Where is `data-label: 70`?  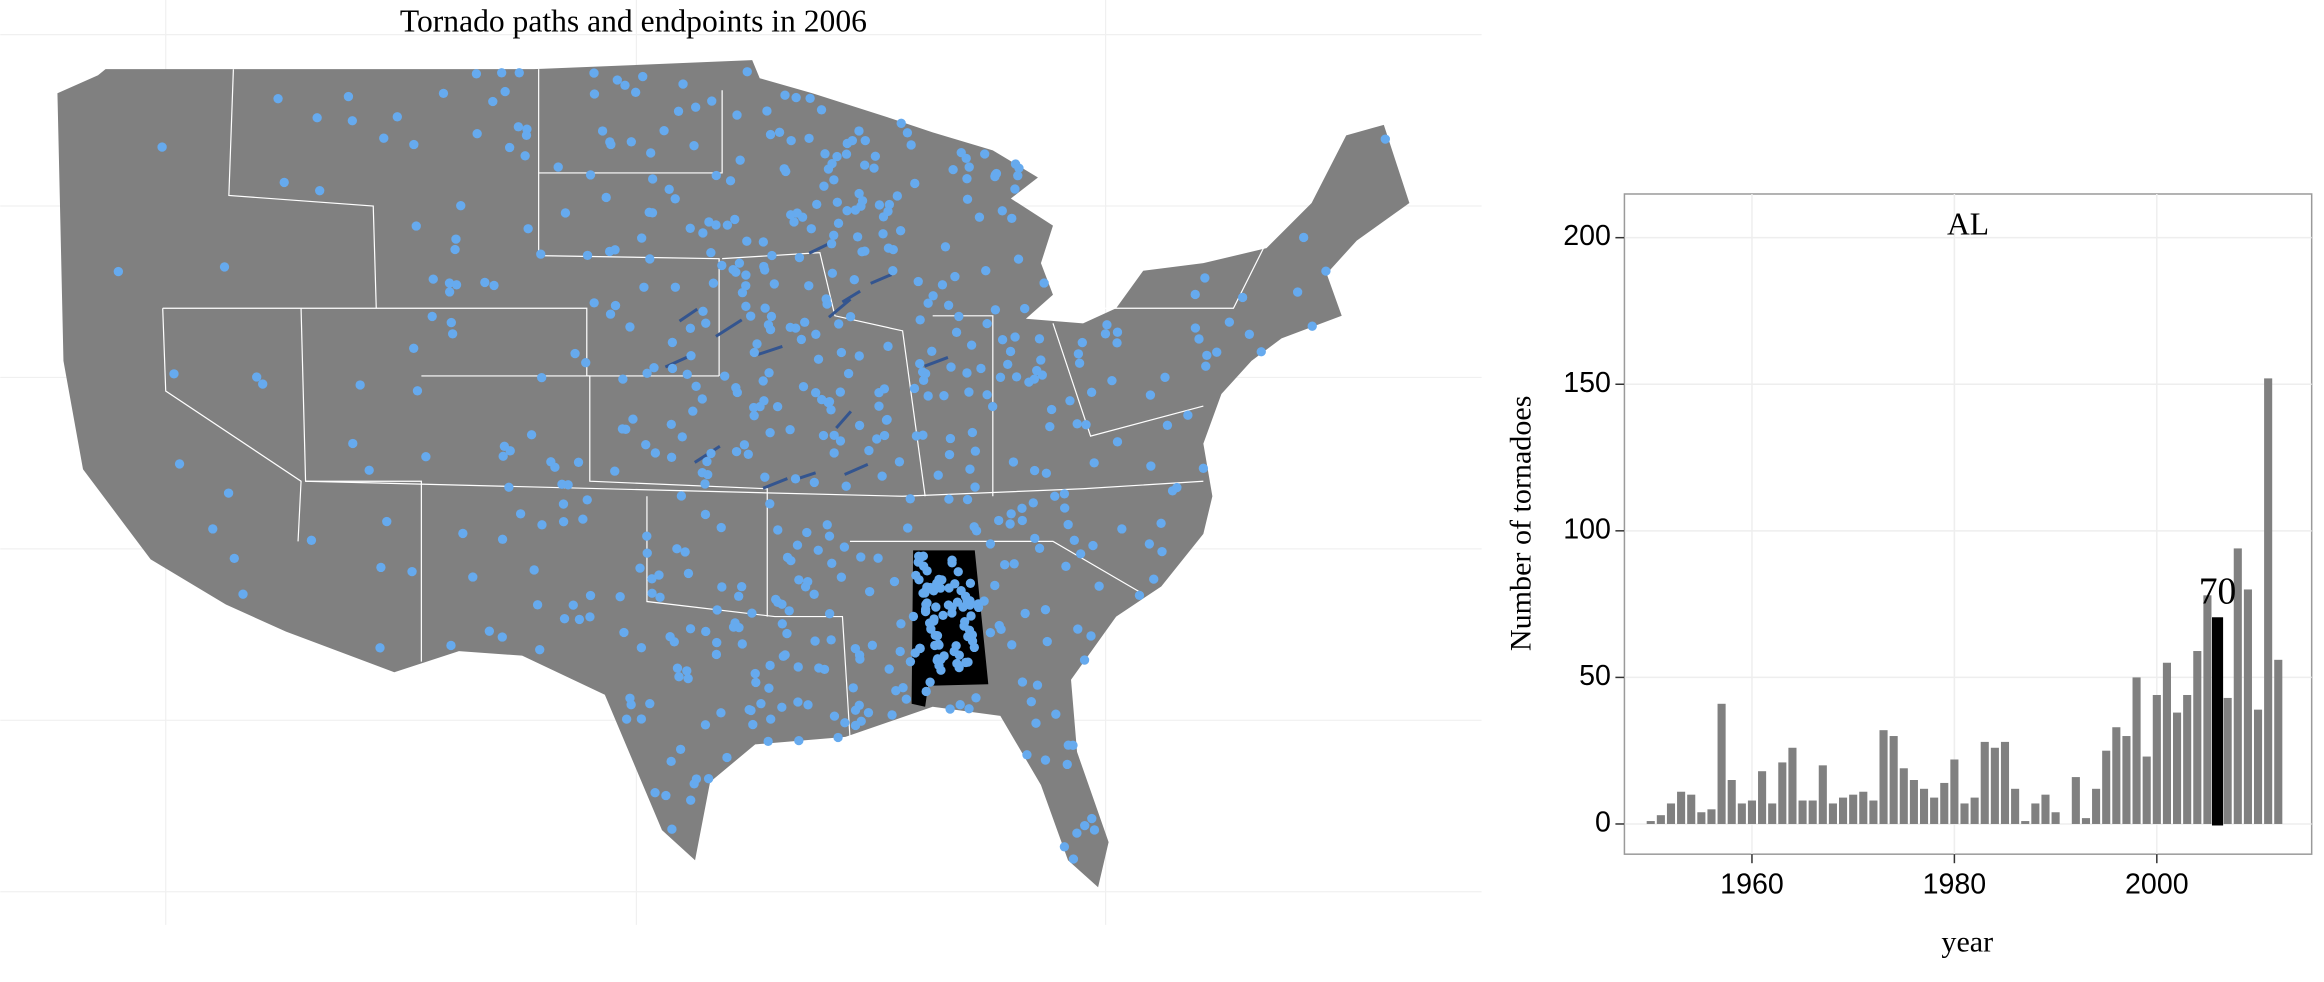
data-label: 70 is located at coordinates (2218, 591).